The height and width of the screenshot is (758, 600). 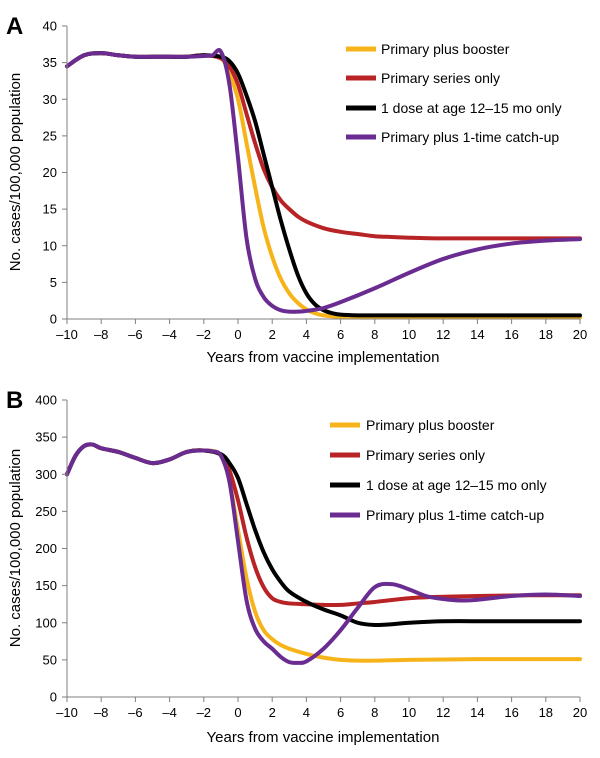 I want to click on y-tick-label: 300, so click(x=46, y=474).